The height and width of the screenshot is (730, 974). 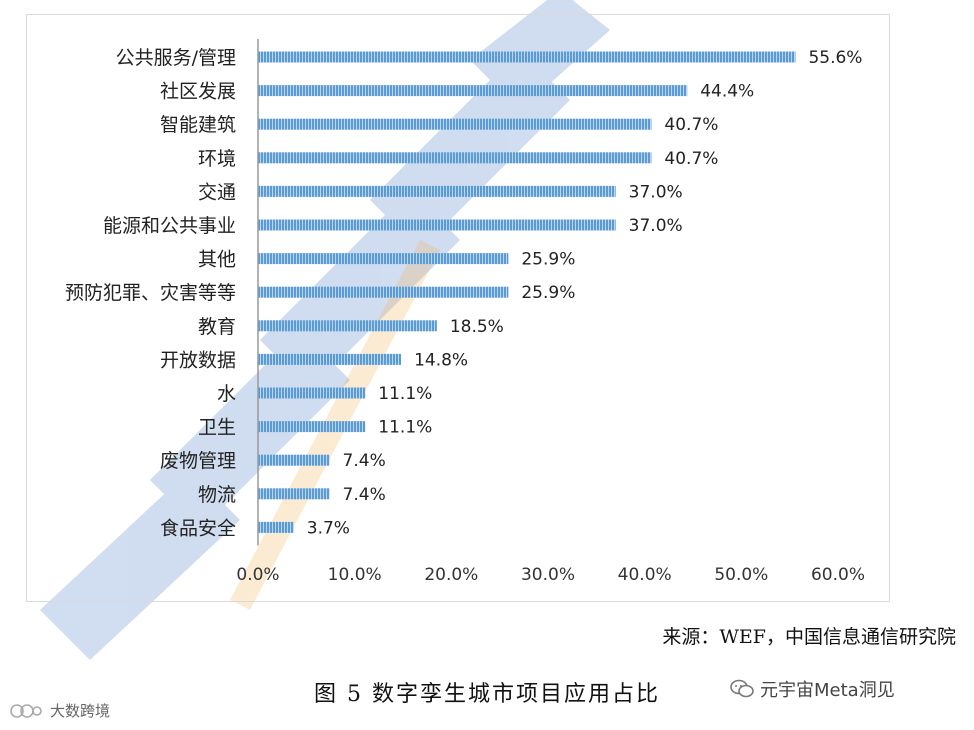 What do you see at coordinates (645, 575) in the screenshot?
I see `x-tick-label: 40.0%` at bounding box center [645, 575].